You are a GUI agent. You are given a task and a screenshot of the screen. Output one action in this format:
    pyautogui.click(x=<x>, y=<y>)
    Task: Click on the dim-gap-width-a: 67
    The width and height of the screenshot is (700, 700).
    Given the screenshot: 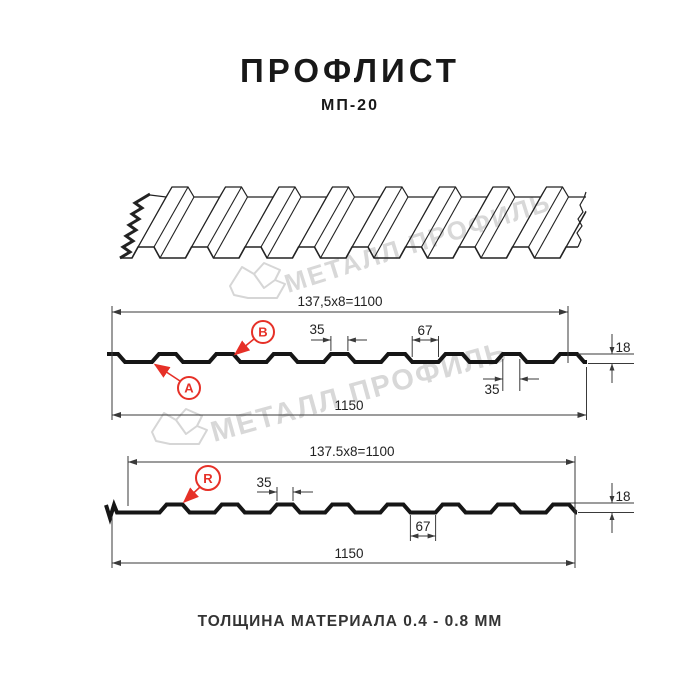 What is the action you would take?
    pyautogui.click(x=424, y=330)
    